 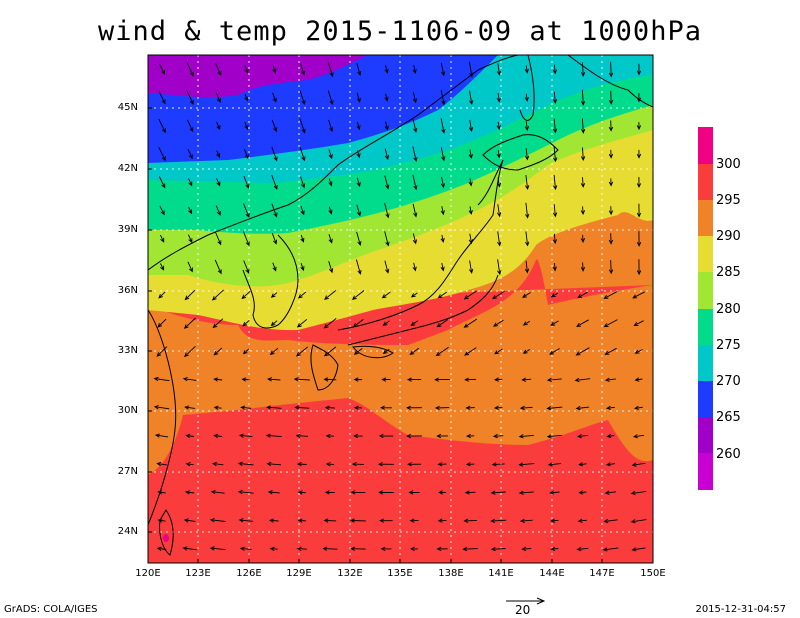 What do you see at coordinates (602, 573) in the screenshot?
I see `lon-label-147e: 147E` at bounding box center [602, 573].